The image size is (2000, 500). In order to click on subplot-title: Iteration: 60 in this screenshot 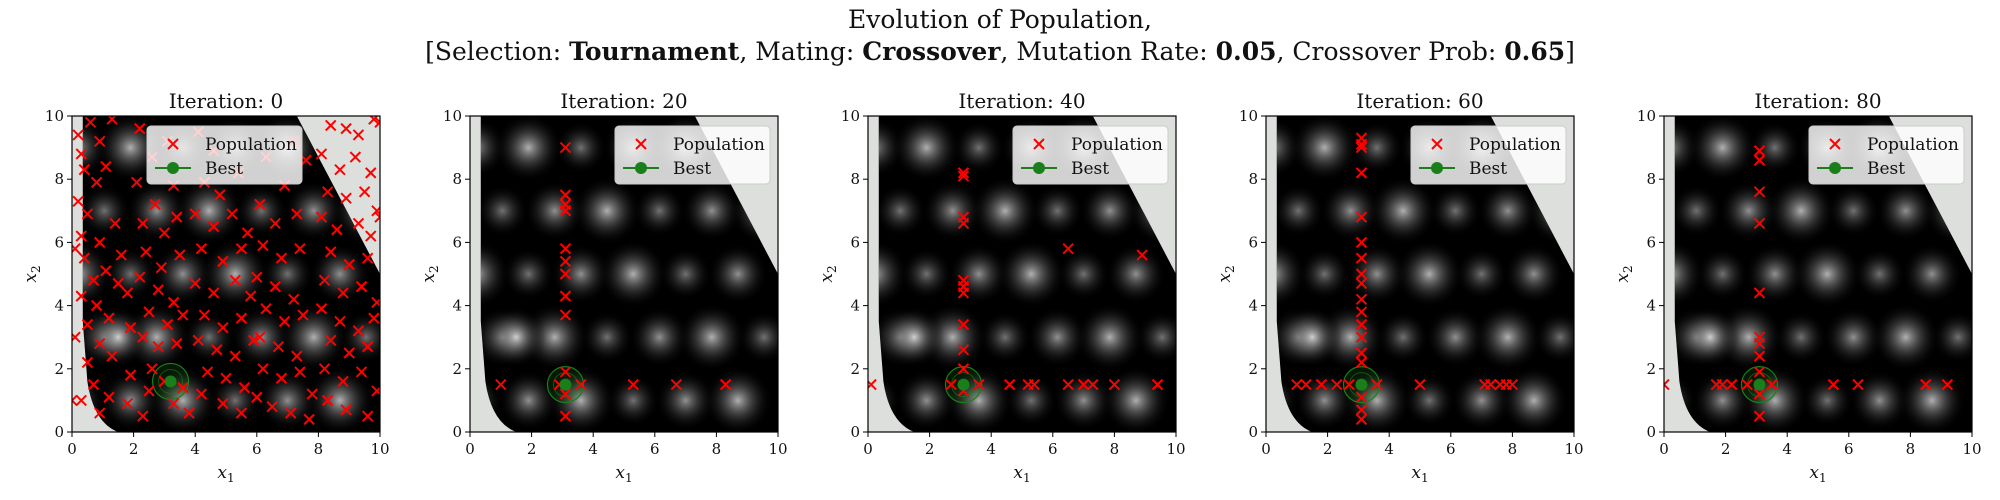, I will do `click(1419, 101)`.